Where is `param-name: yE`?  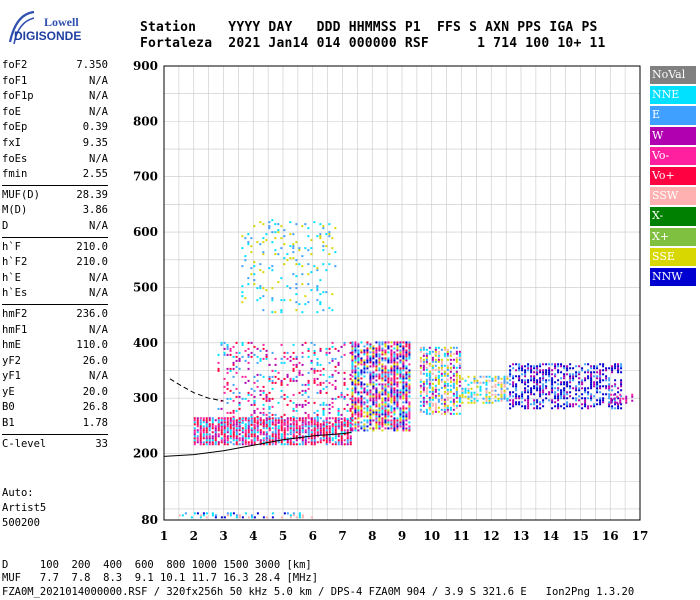
param-name: yE is located at coordinates (8, 391).